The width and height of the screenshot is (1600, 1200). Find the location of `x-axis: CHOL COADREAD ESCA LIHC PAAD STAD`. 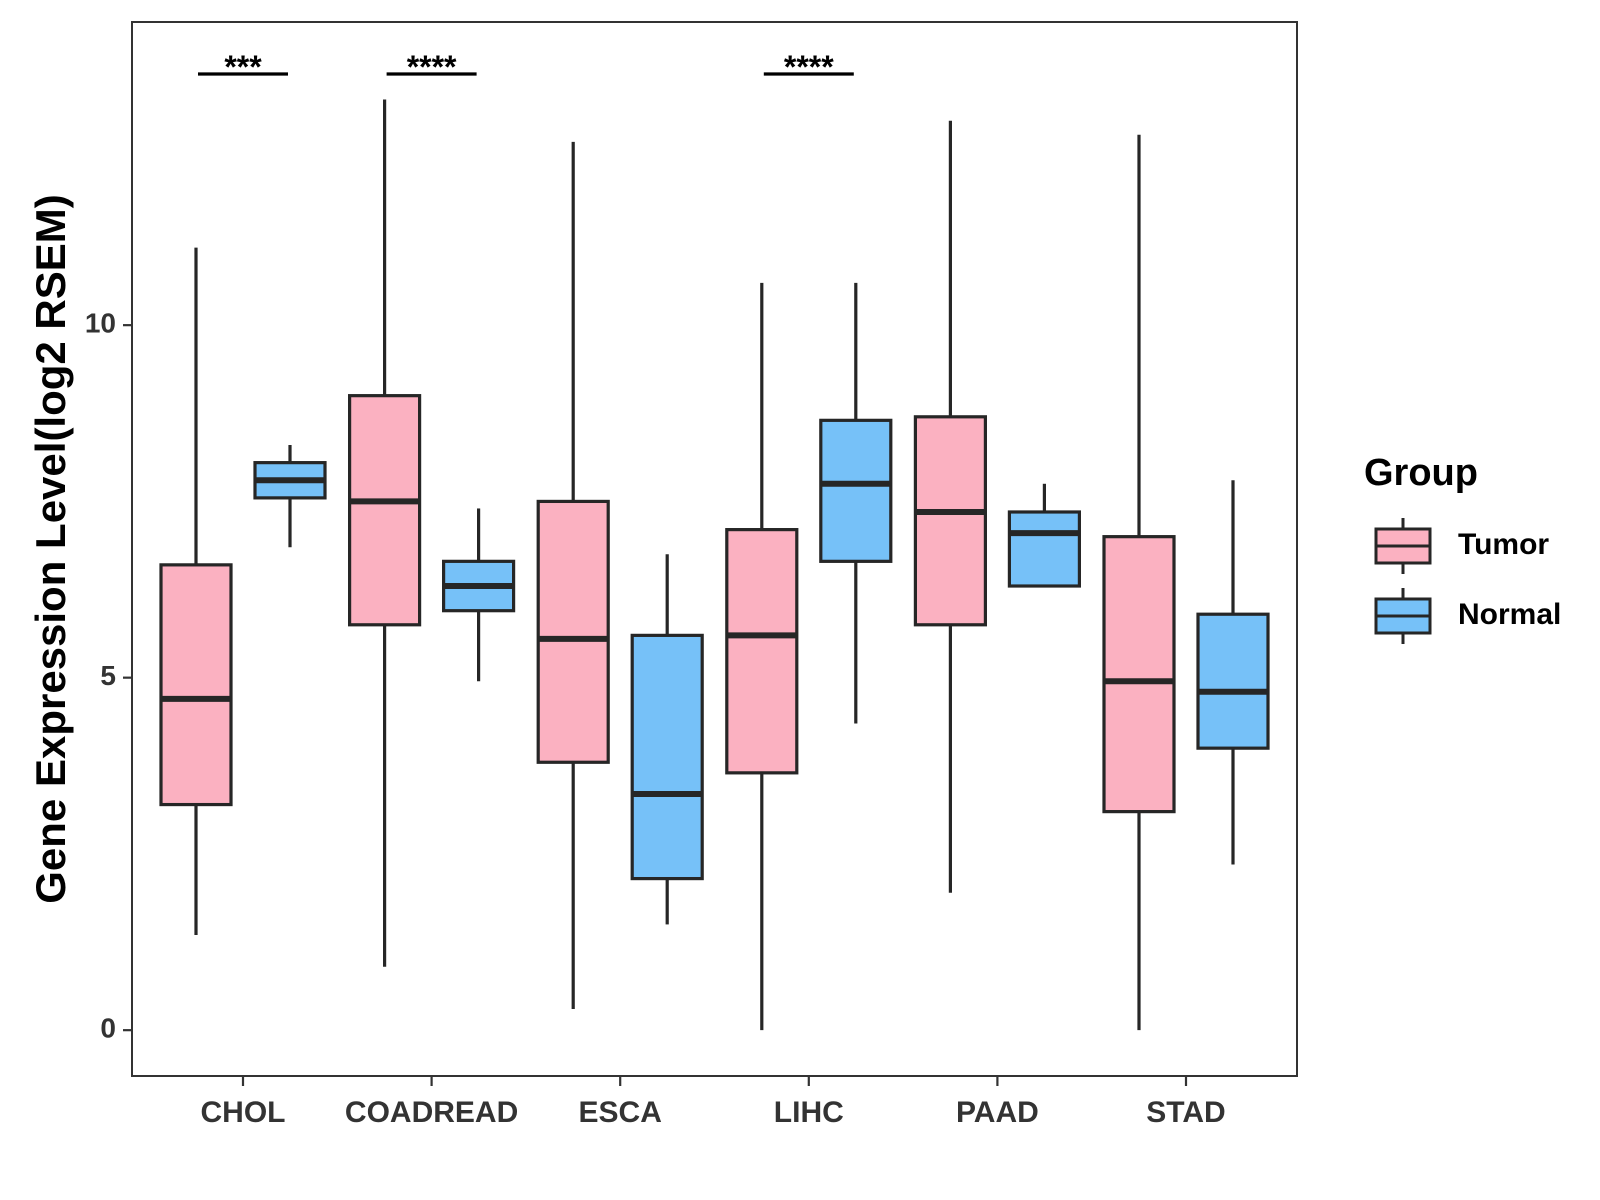

x-axis: CHOL COADREAD ESCA LIHC PAAD STAD is located at coordinates (713, 1102).